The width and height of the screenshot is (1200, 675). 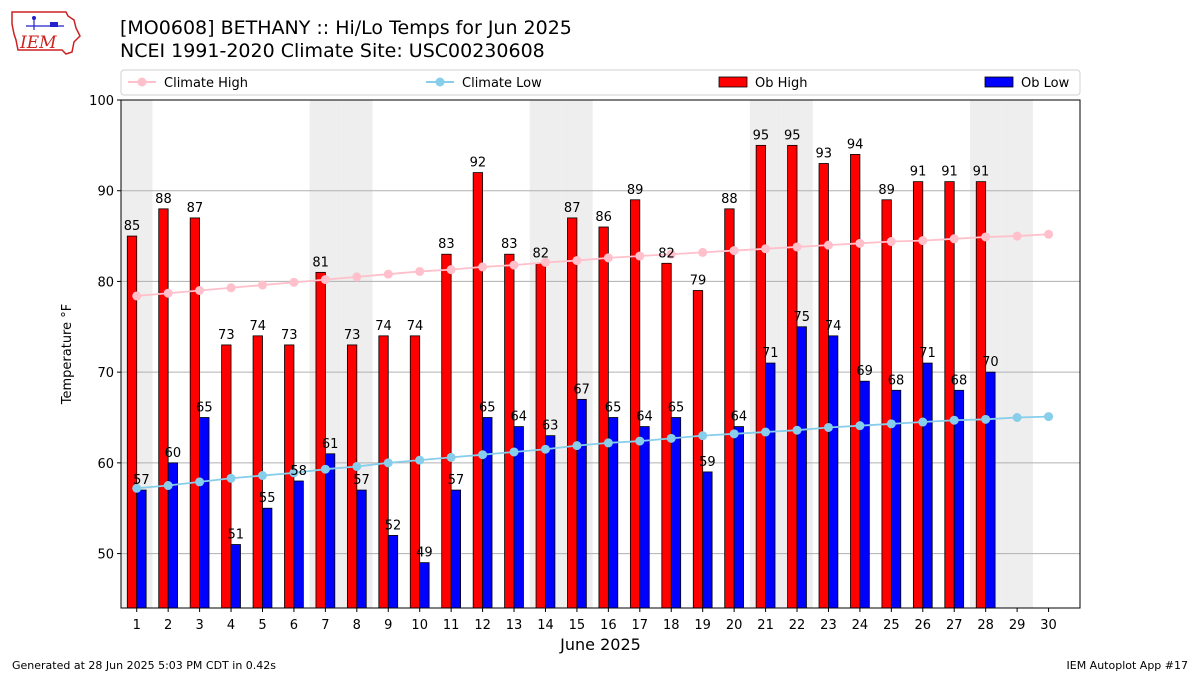 I want to click on x-tick-label: 3, so click(x=199, y=625).